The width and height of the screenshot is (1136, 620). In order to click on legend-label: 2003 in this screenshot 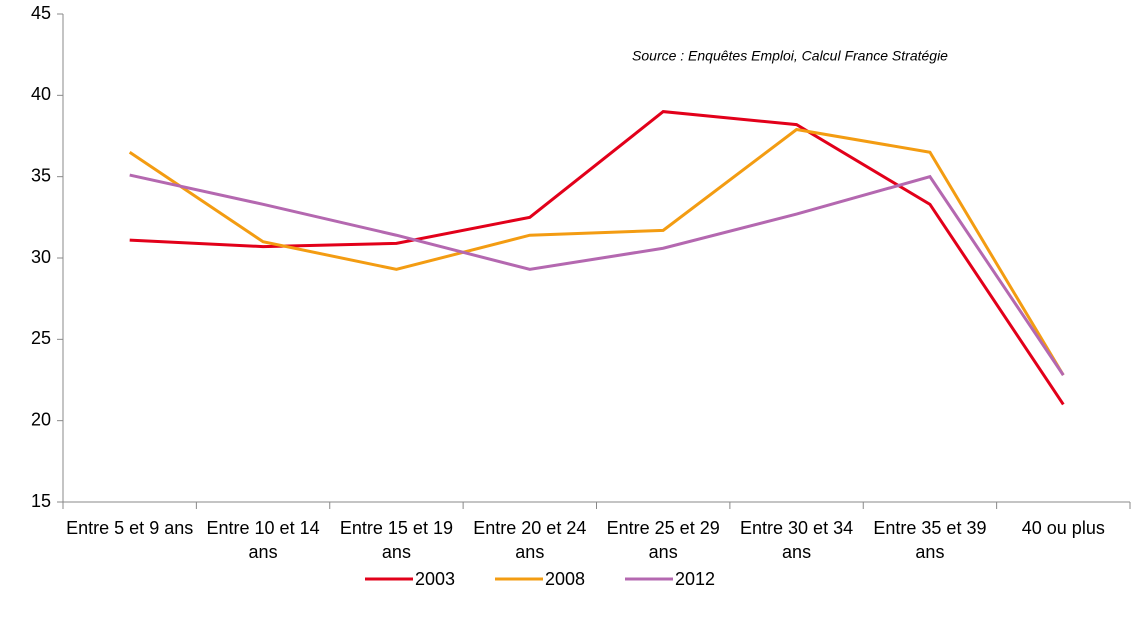, I will do `click(435, 579)`.